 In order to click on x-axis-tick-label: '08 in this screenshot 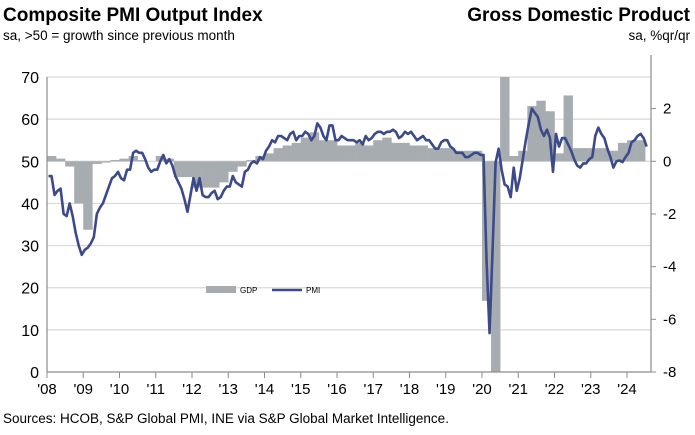, I will do `click(47, 389)`.